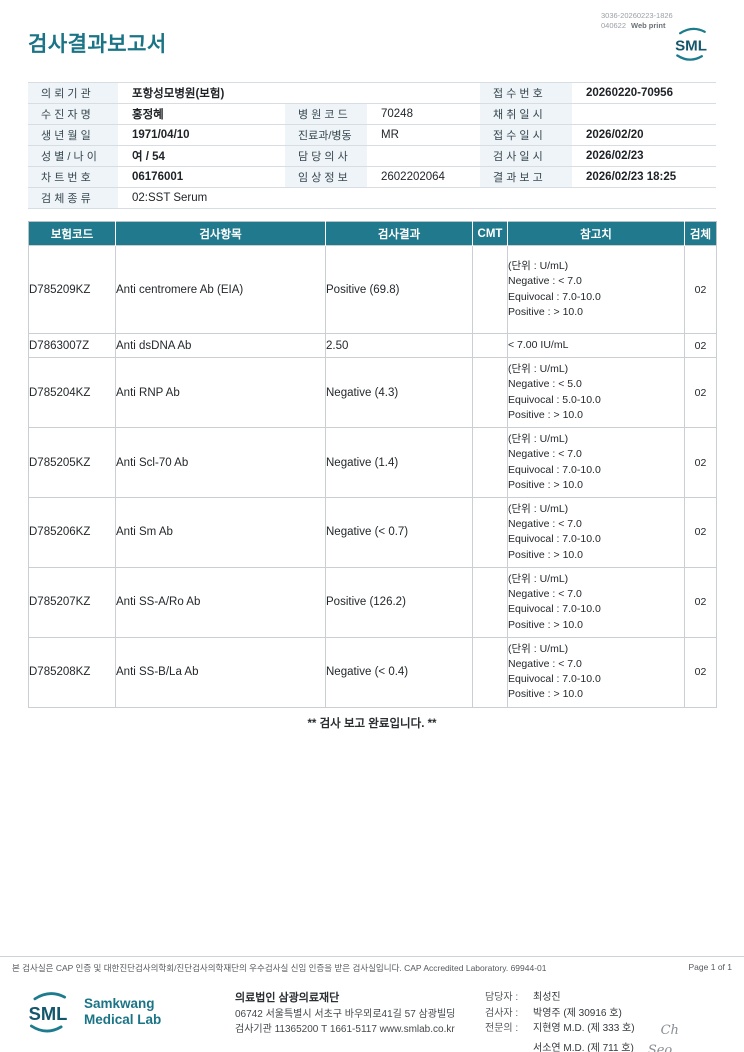 The height and width of the screenshot is (1052, 744). I want to click on col-header-result: 검사결과, so click(399, 233).